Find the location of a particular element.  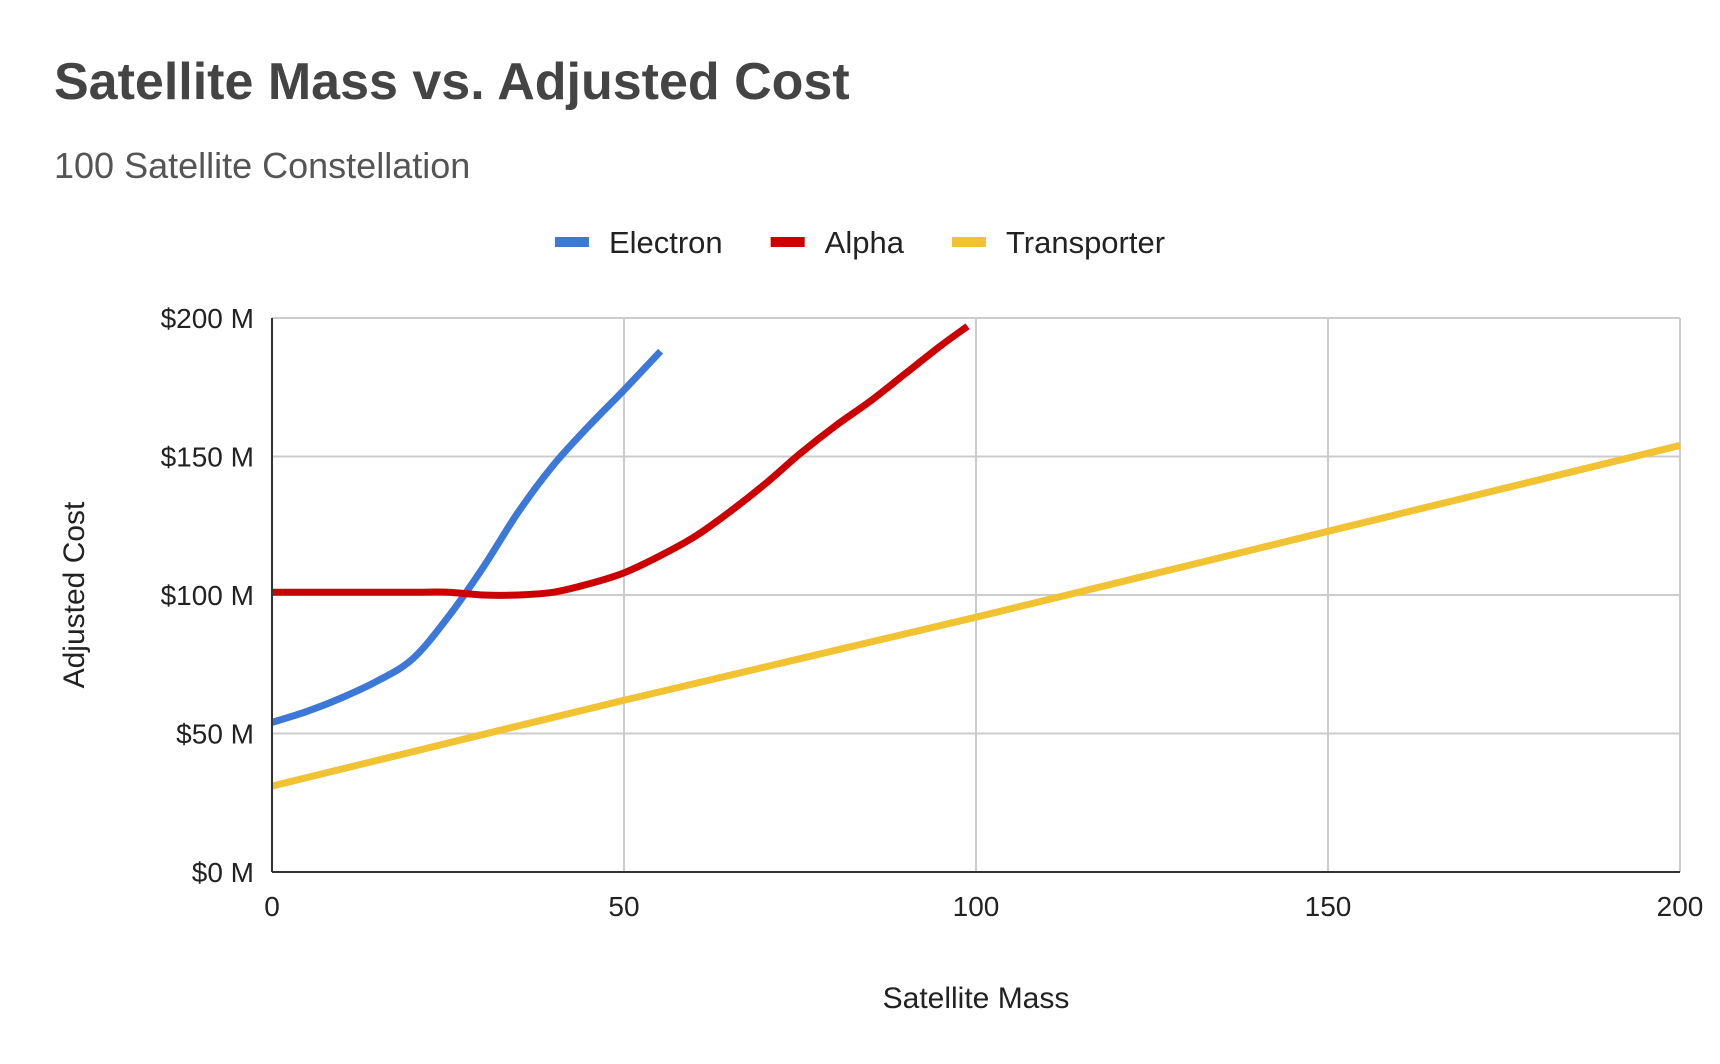

y-axis-title: Adjusted Cost is located at coordinates (74, 594).